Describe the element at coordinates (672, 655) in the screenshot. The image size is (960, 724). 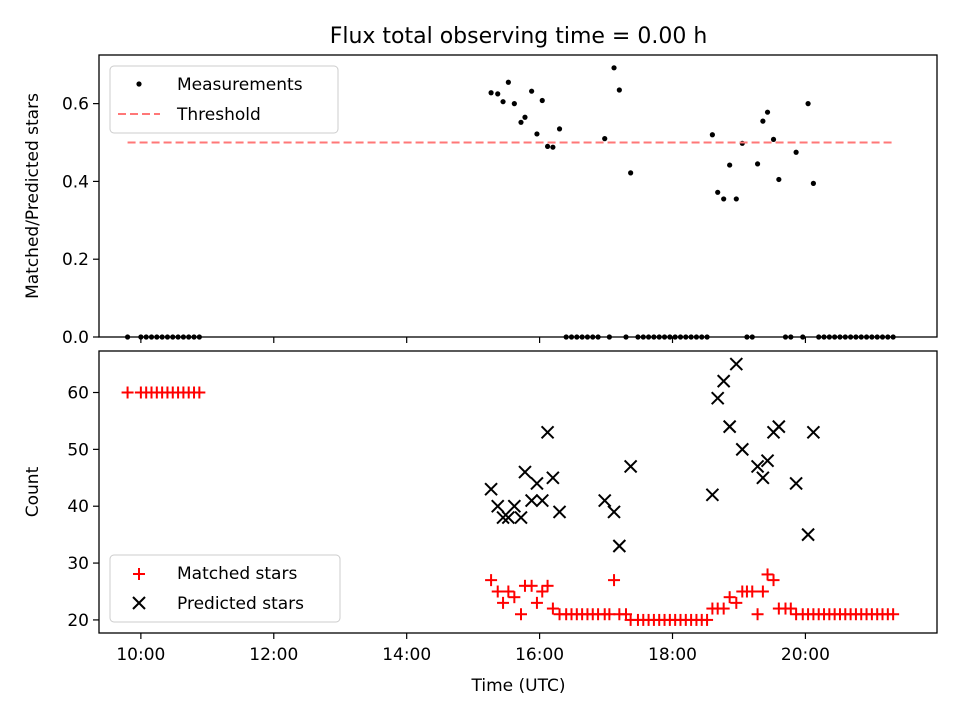
I see `bottom-x-tick-label: 18:00` at that location.